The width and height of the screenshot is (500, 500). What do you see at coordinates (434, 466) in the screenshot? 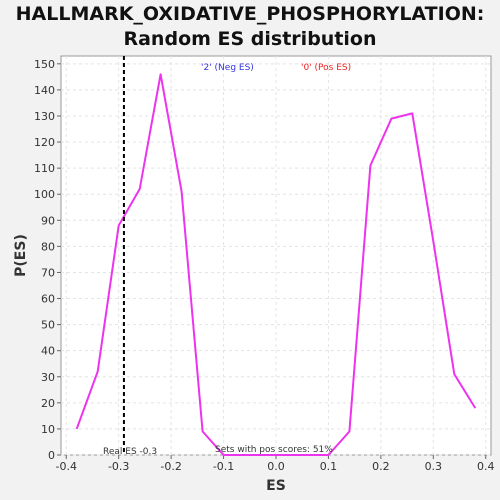
I see `x-tick-label: 0.3` at bounding box center [434, 466].